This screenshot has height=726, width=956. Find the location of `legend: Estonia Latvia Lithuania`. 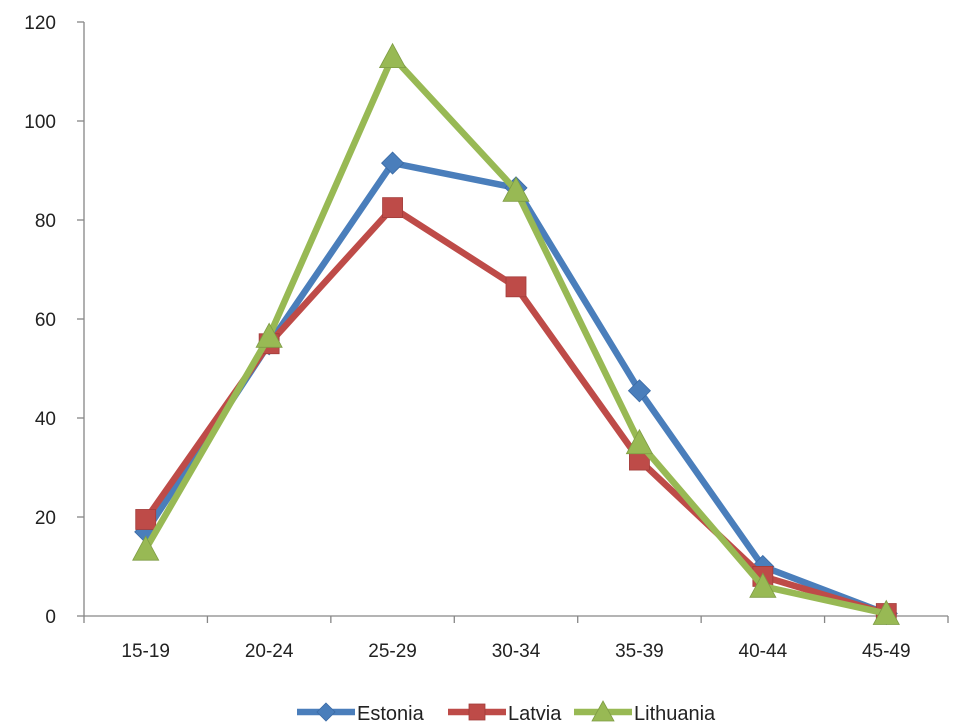

legend: Estonia Latvia Lithuania is located at coordinates (506, 712).